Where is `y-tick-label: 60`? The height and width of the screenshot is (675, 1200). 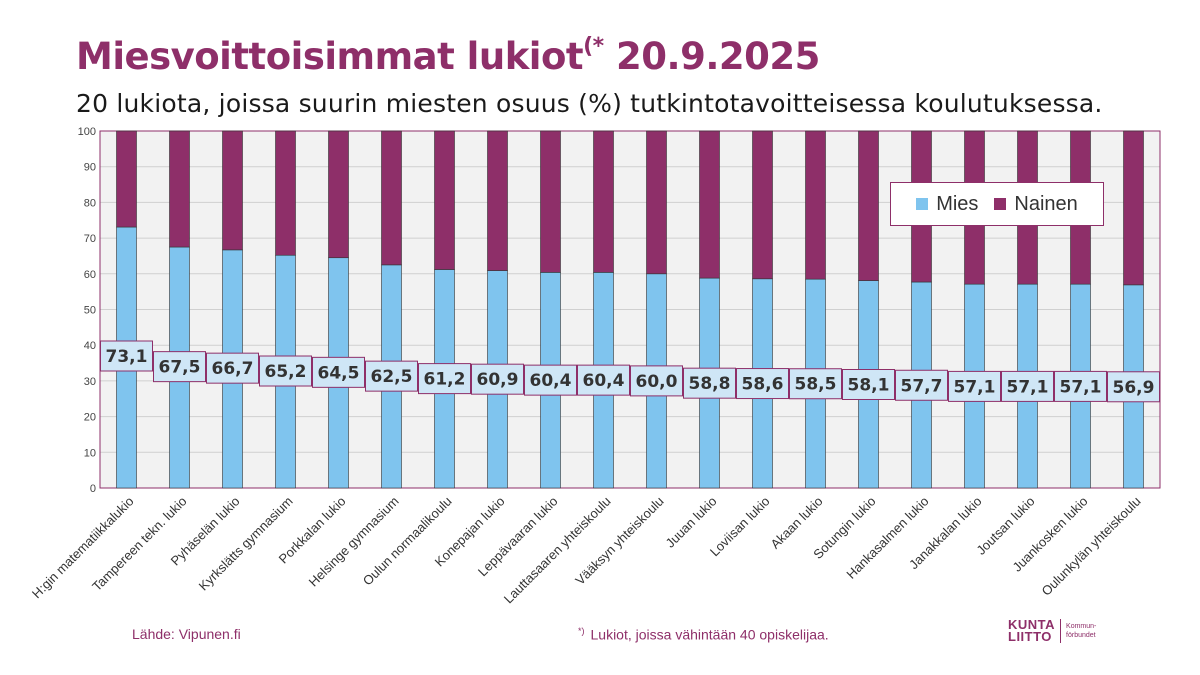 y-tick-label: 60 is located at coordinates (90, 275).